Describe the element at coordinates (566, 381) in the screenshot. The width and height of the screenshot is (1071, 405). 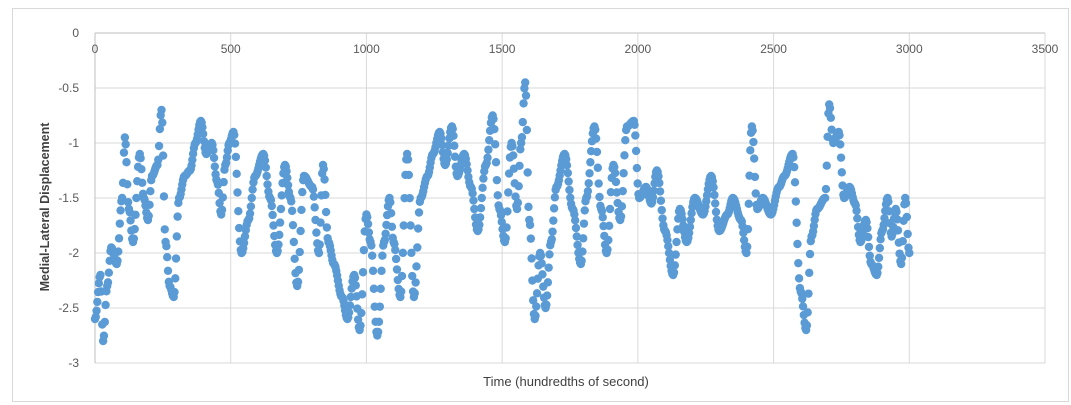
I see `x-axis-label: Time (hundredths of second)` at that location.